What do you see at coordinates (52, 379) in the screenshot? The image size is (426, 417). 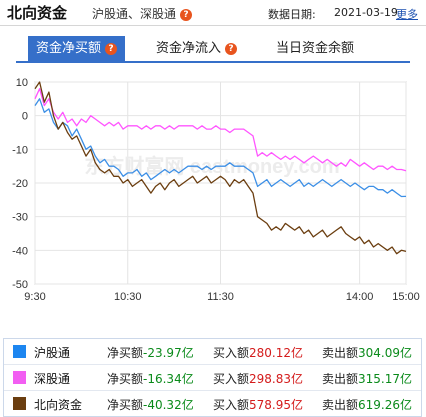 I see `series-name: 深股通` at bounding box center [52, 379].